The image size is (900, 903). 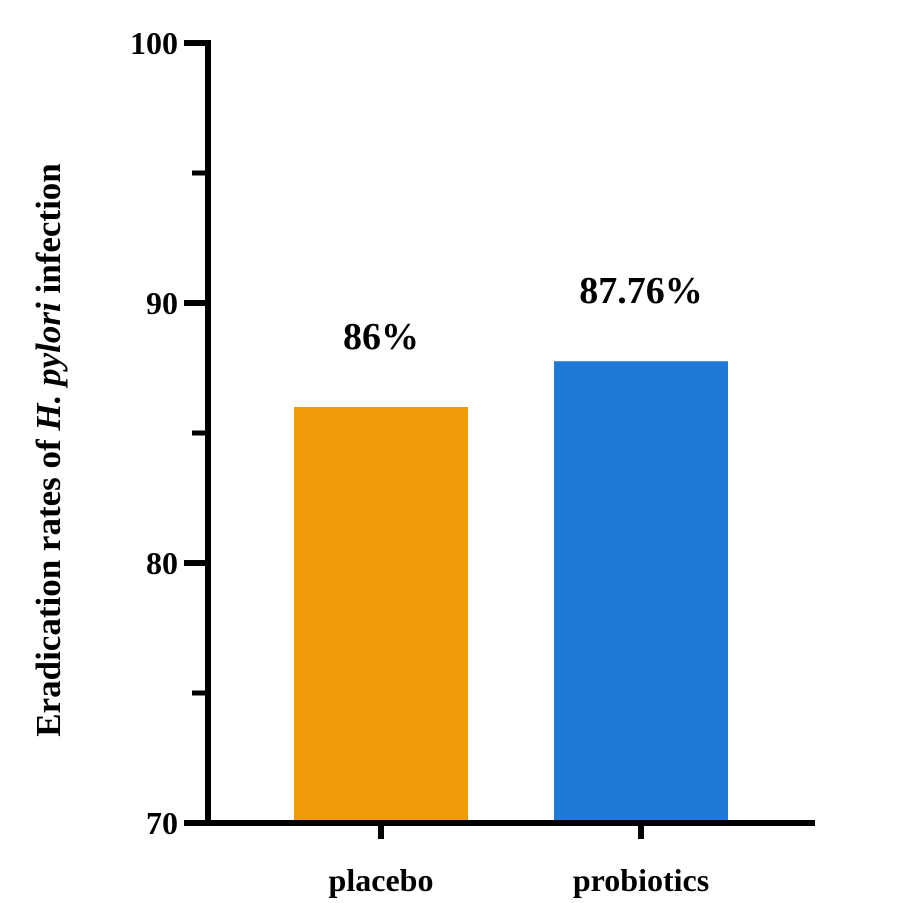 I want to click on svg-text:Eradication rates of H. pylori: Eradication rates of H. pylori infection, so click(x=48, y=450).